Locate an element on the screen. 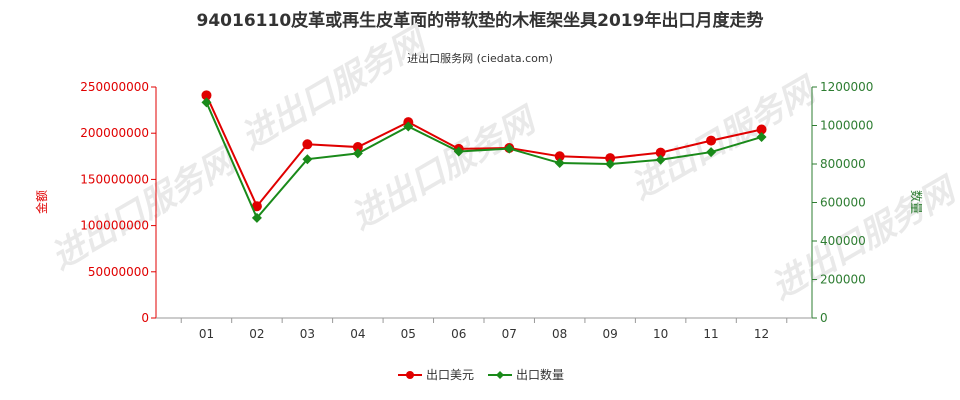 The image size is (960, 400). legend-label: 出口美元 is located at coordinates (450, 375).